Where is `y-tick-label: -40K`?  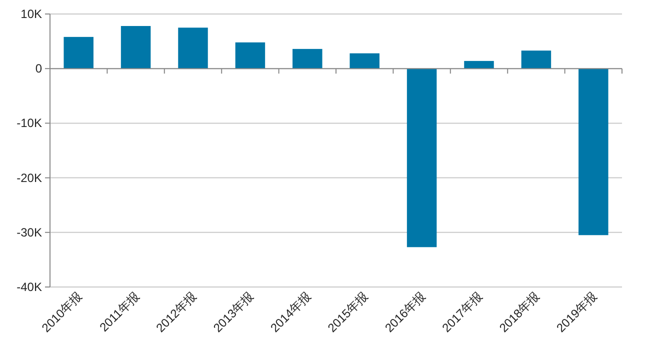
y-tick-label: -40K is located at coordinates (29, 287).